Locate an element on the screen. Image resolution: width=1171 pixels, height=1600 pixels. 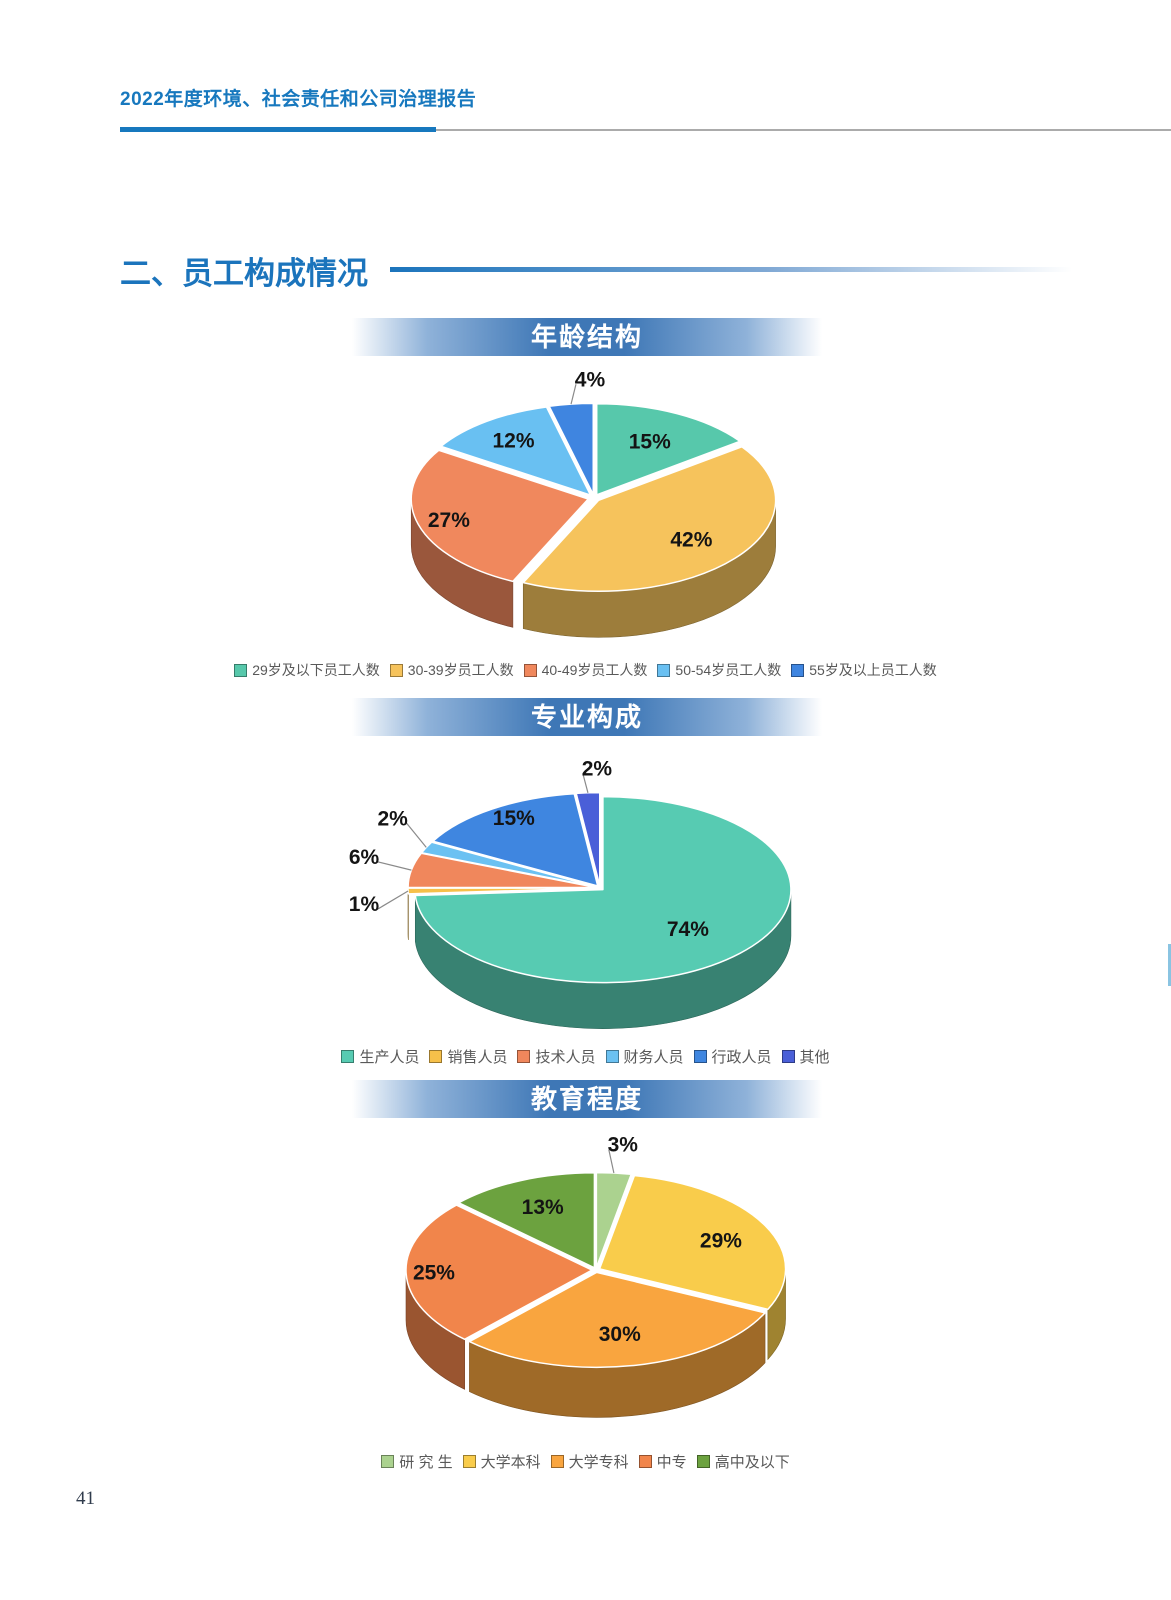
legend-item: 行政人员 is located at coordinates (732, 1056).